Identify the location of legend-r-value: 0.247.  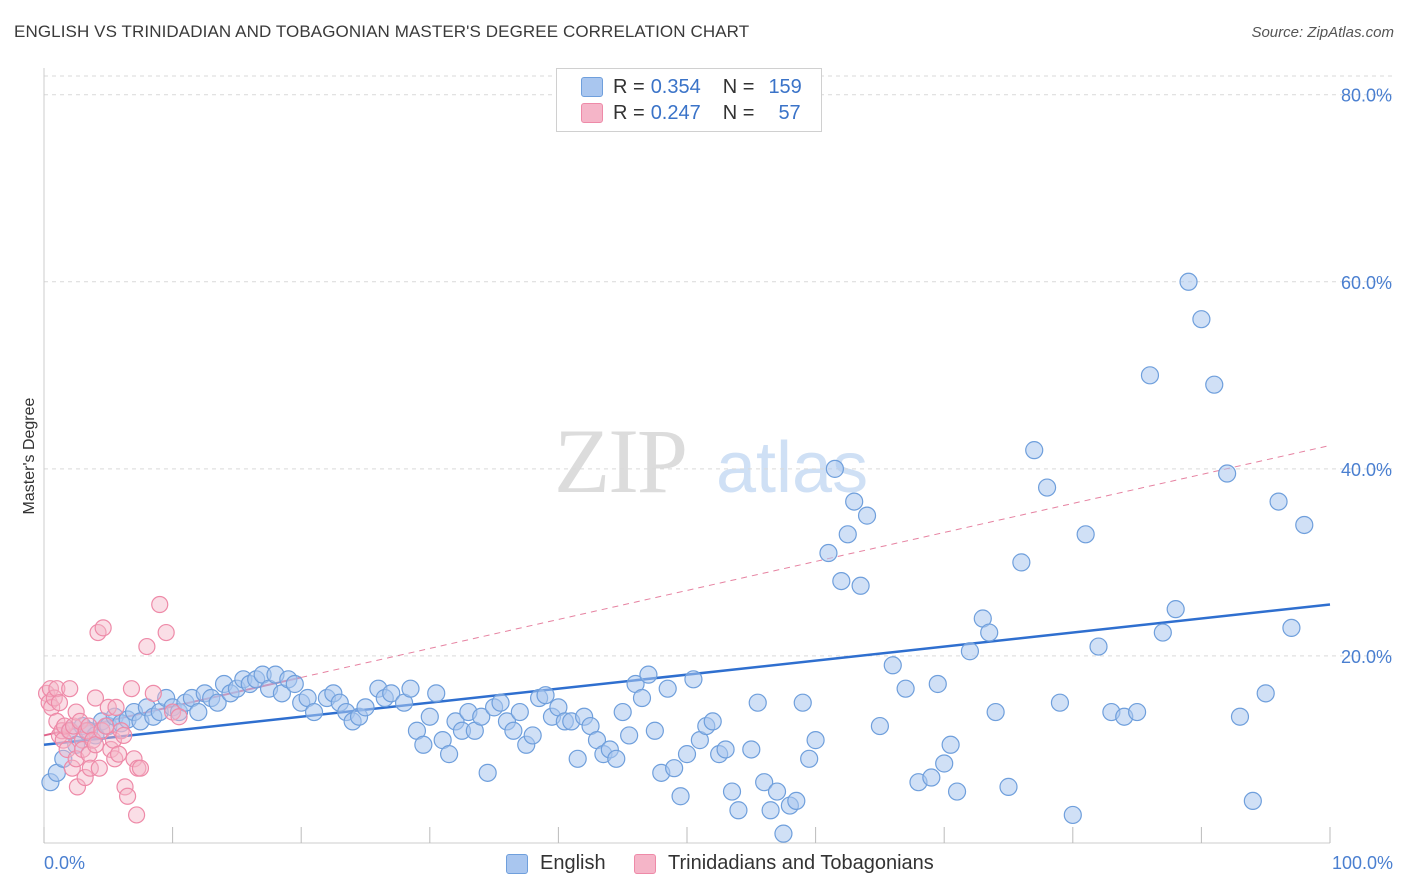
(675, 112).